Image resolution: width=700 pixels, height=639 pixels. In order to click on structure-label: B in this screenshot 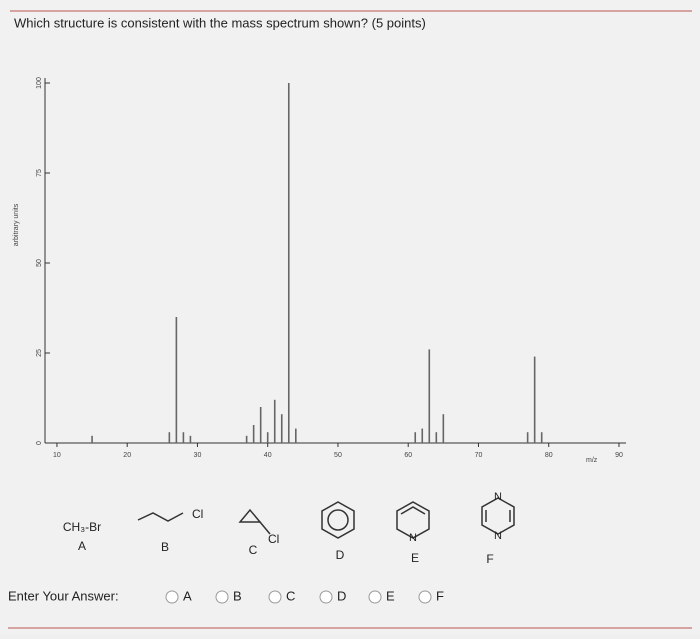, I will do `click(165, 547)`.